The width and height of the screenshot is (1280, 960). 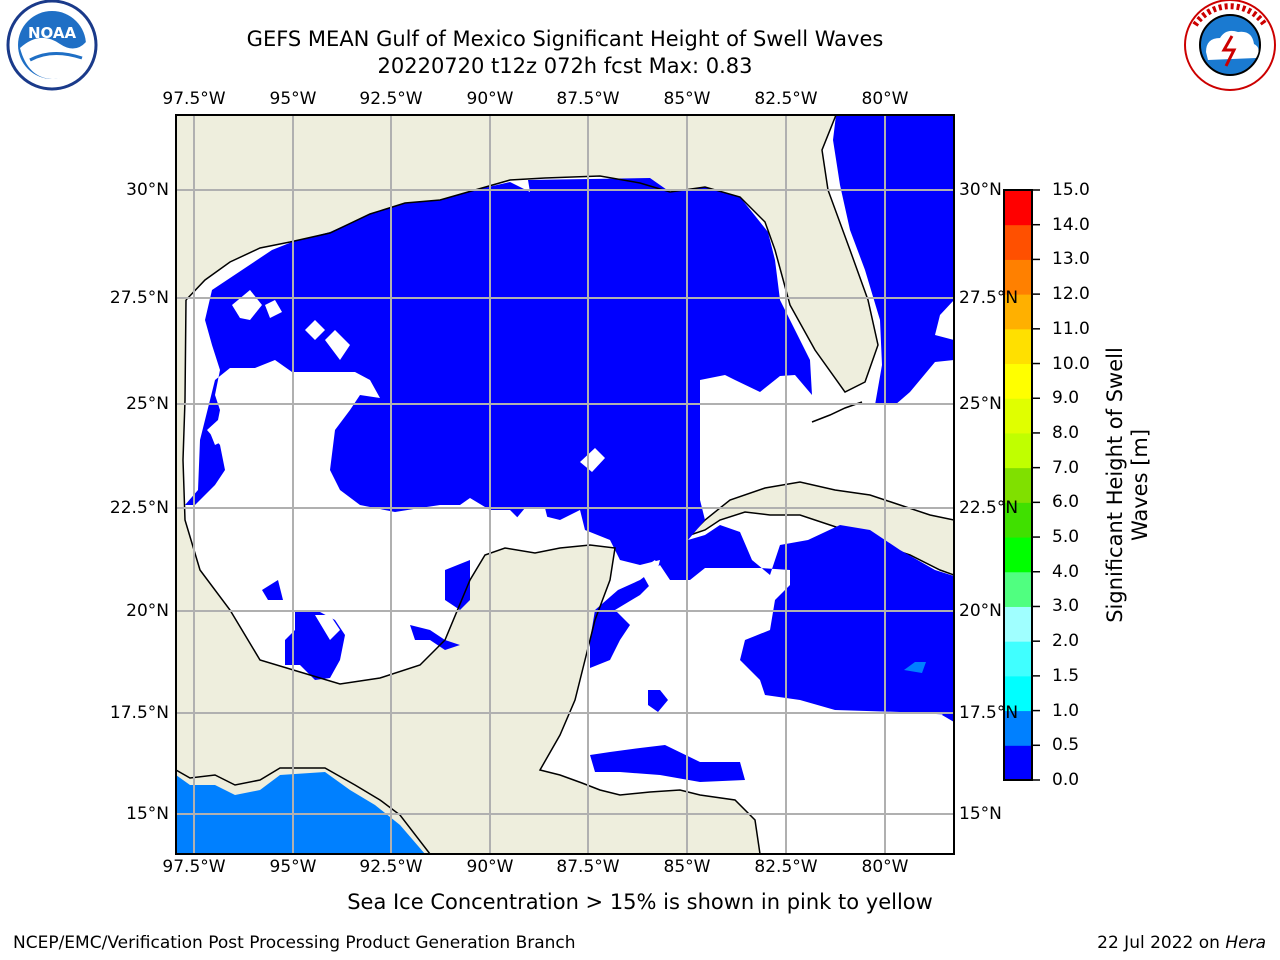 I want to click on lon-label-bottom: 90°W, so click(x=490, y=867).